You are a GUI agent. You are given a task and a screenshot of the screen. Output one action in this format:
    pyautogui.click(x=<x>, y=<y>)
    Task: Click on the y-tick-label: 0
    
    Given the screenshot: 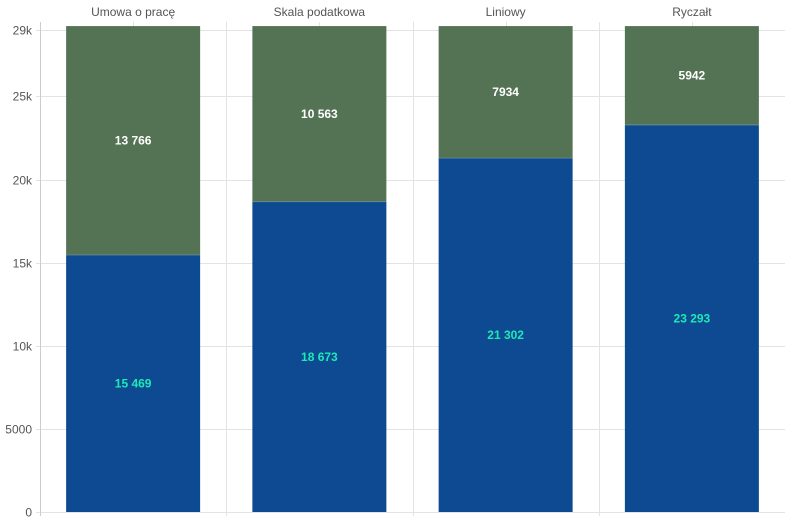 What is the action you would take?
    pyautogui.click(x=28, y=513)
    